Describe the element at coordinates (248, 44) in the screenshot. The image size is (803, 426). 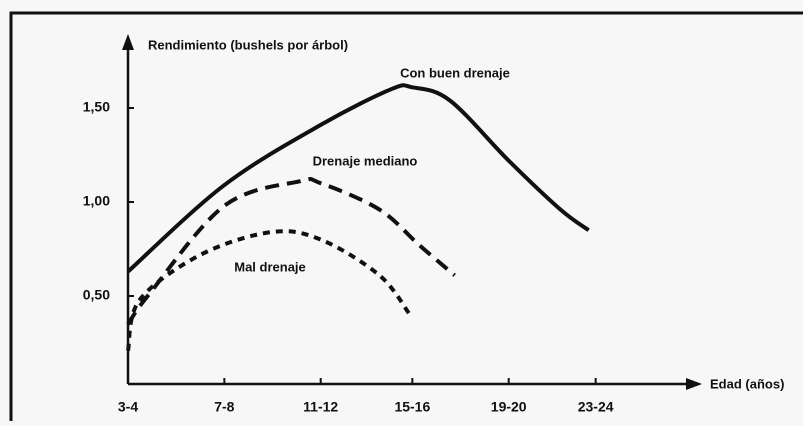
I see `y-axis-label: Rendimiento (bushels por árbol)` at that location.